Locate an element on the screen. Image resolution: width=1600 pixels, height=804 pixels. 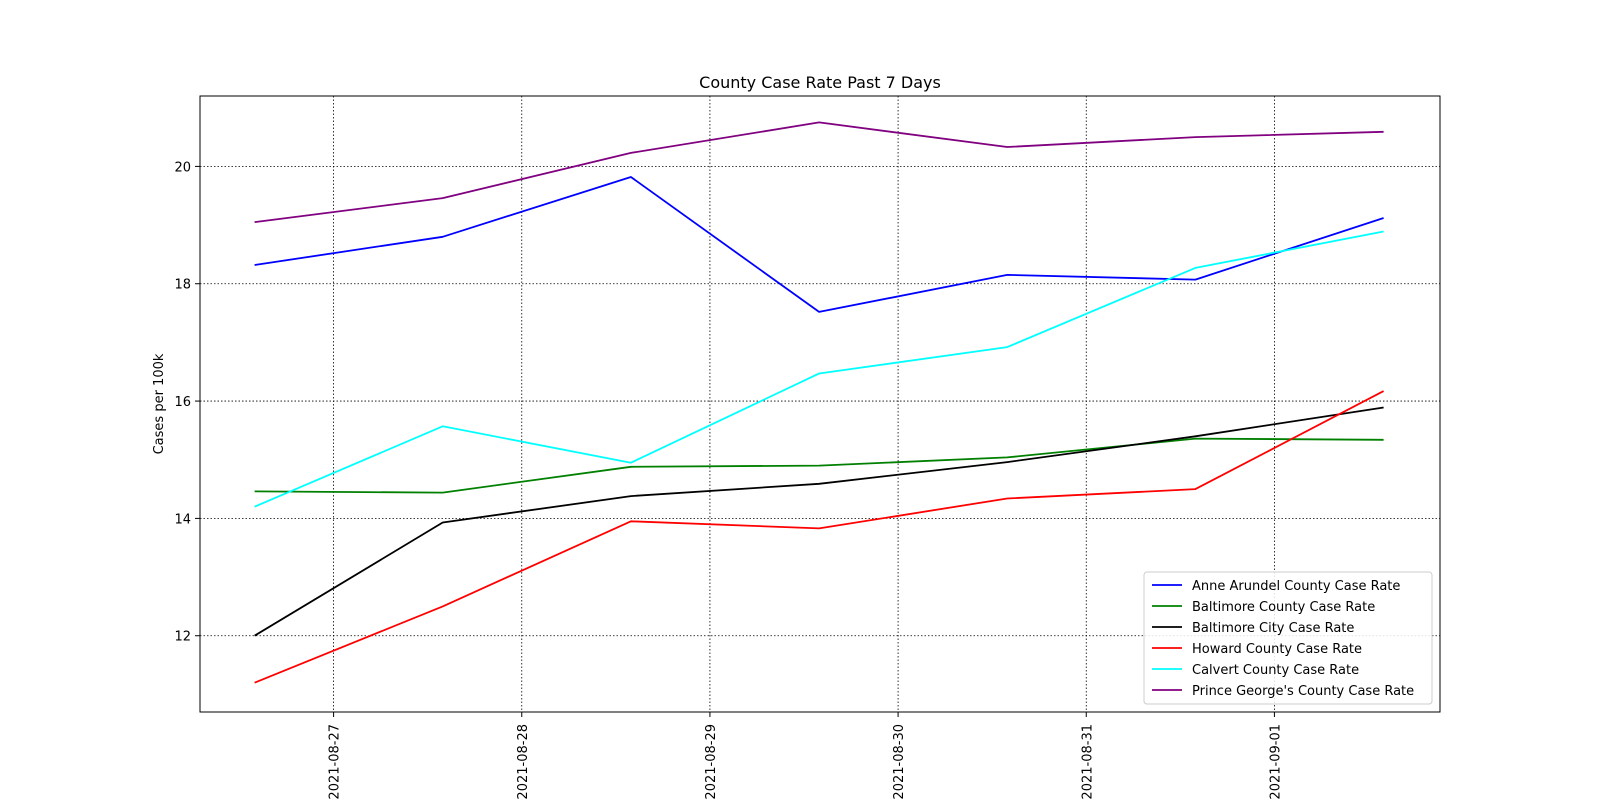
legend-label: Baltimore City Case Rate is located at coordinates (1273, 628).